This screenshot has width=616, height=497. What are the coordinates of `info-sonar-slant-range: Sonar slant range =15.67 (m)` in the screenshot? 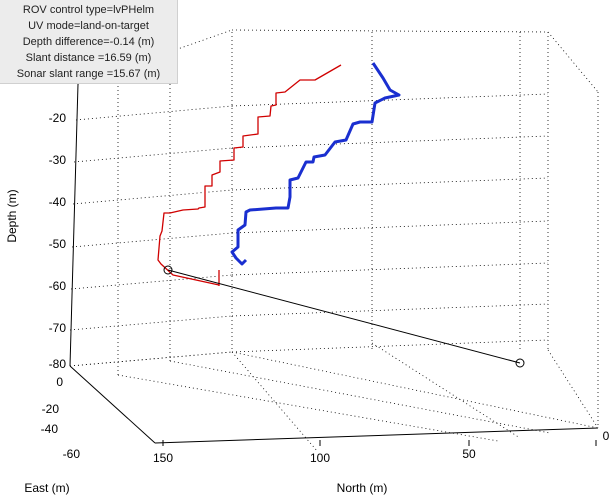 It's located at (88, 74).